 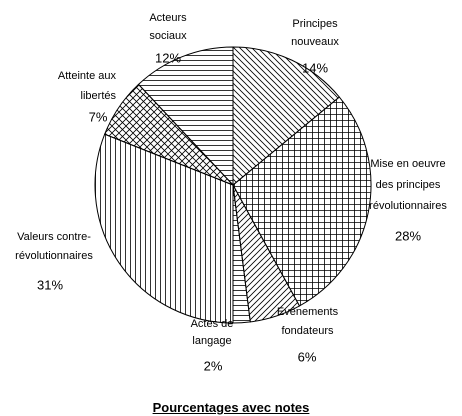 What do you see at coordinates (231, 407) in the screenshot?
I see `chart-title: Pourcentages avec notes` at bounding box center [231, 407].